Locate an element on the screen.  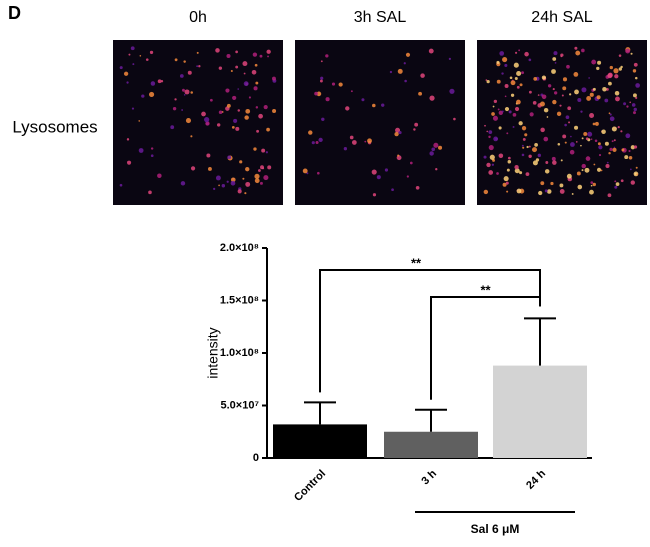
image-title: 24h SAL is located at coordinates (561, 17).